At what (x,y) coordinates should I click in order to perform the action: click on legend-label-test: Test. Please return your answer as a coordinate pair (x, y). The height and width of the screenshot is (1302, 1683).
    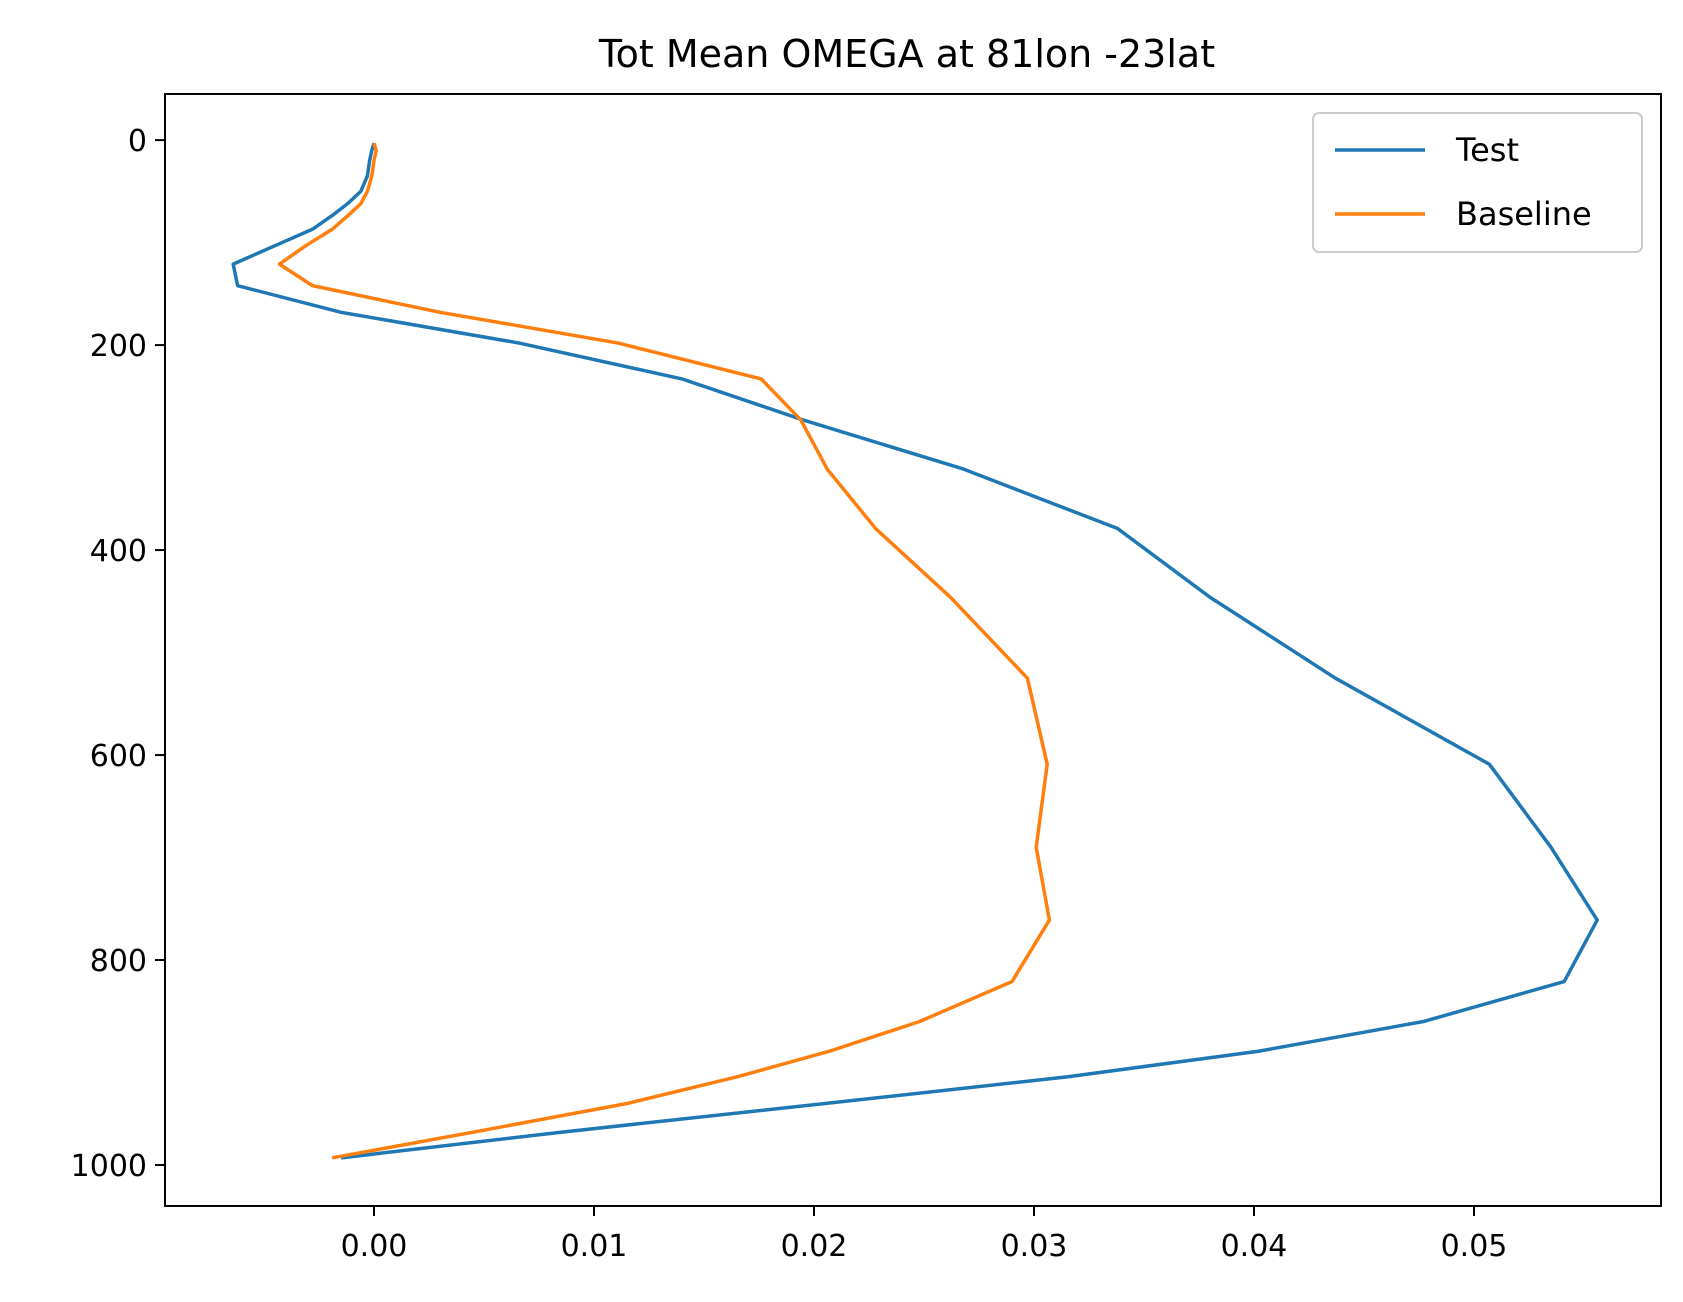
    Looking at the image, I should click on (1487, 150).